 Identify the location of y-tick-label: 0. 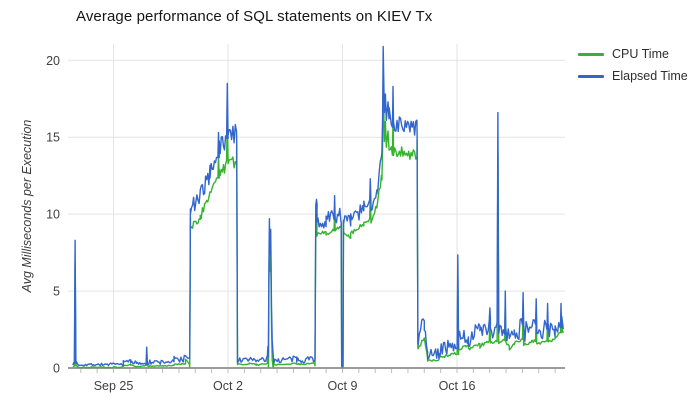
(56, 369).